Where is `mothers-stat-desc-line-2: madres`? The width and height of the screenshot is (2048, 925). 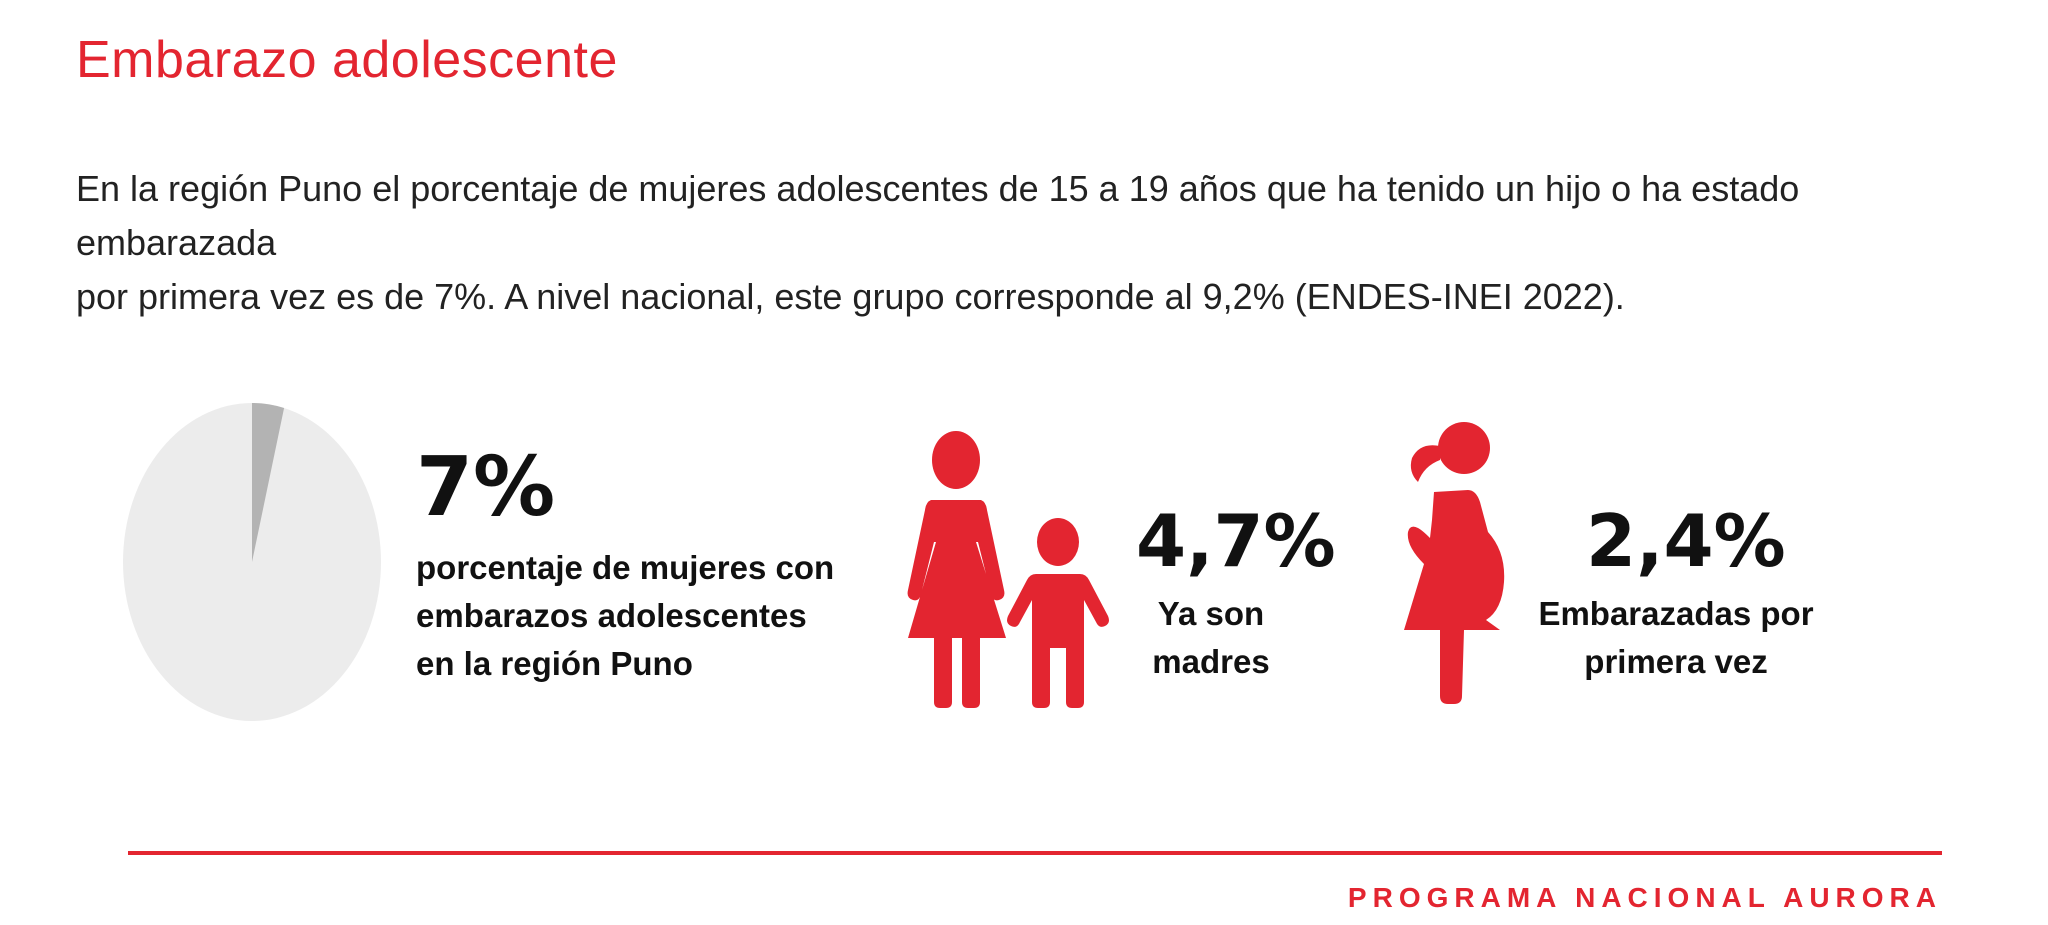 mothers-stat-desc-line-2: madres is located at coordinates (1211, 661).